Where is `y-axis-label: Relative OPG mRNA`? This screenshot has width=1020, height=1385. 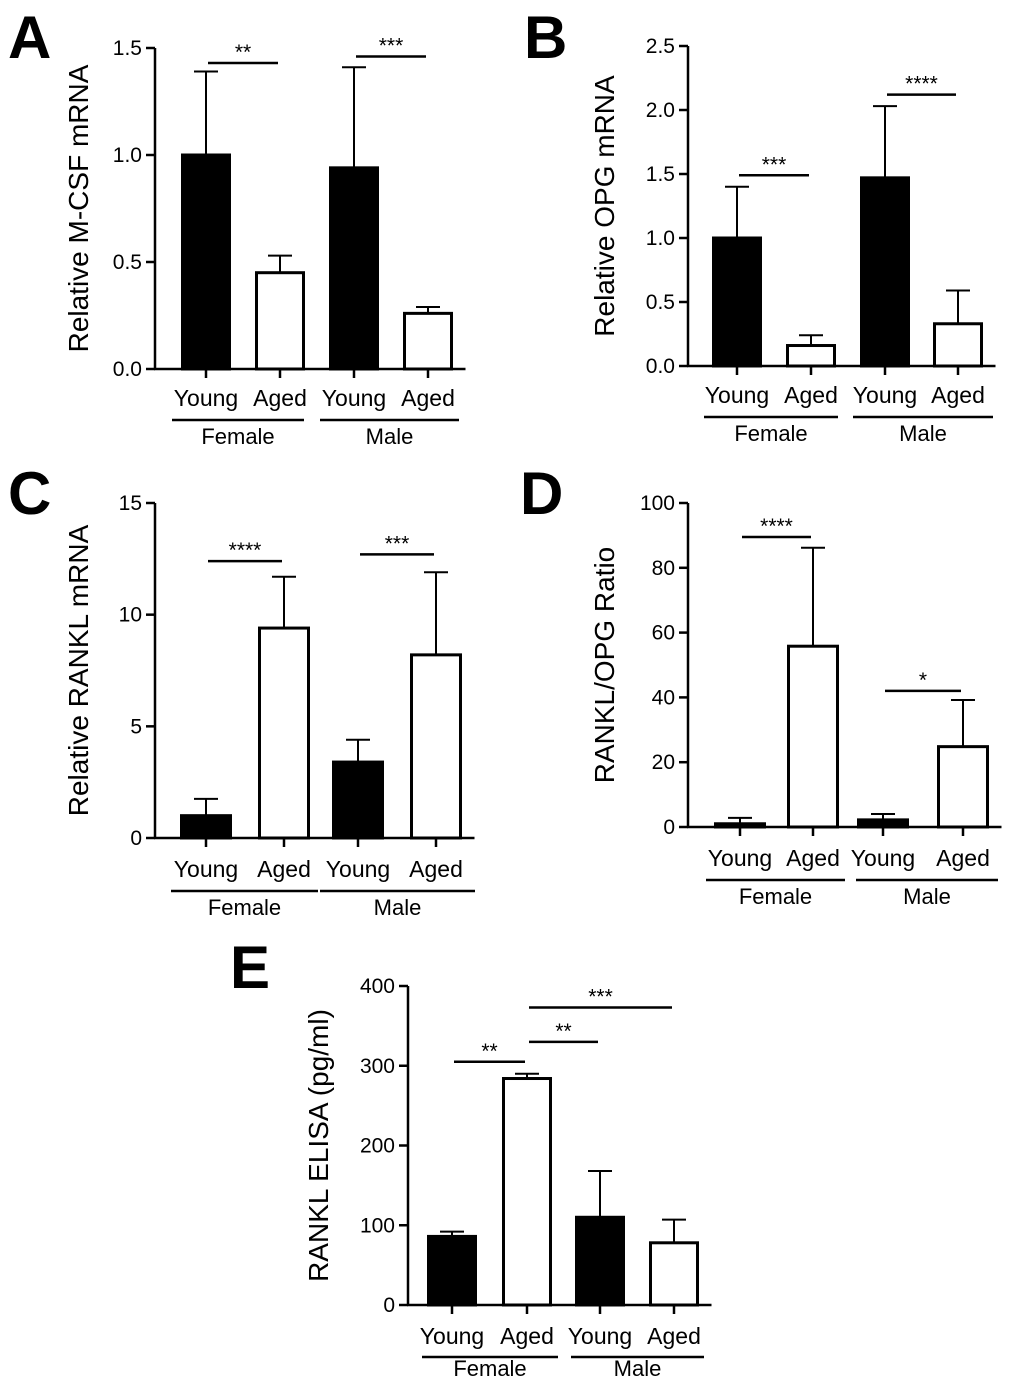 y-axis-label: Relative OPG mRNA is located at coordinates (604, 206).